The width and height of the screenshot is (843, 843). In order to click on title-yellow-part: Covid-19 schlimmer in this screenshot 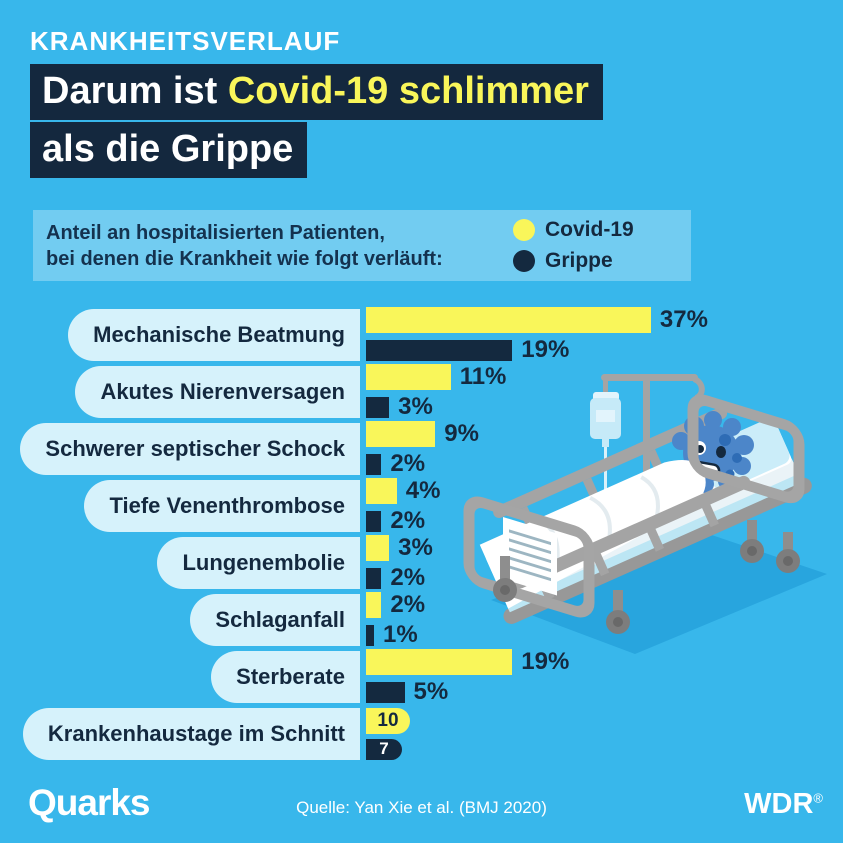, I will do `click(408, 91)`.